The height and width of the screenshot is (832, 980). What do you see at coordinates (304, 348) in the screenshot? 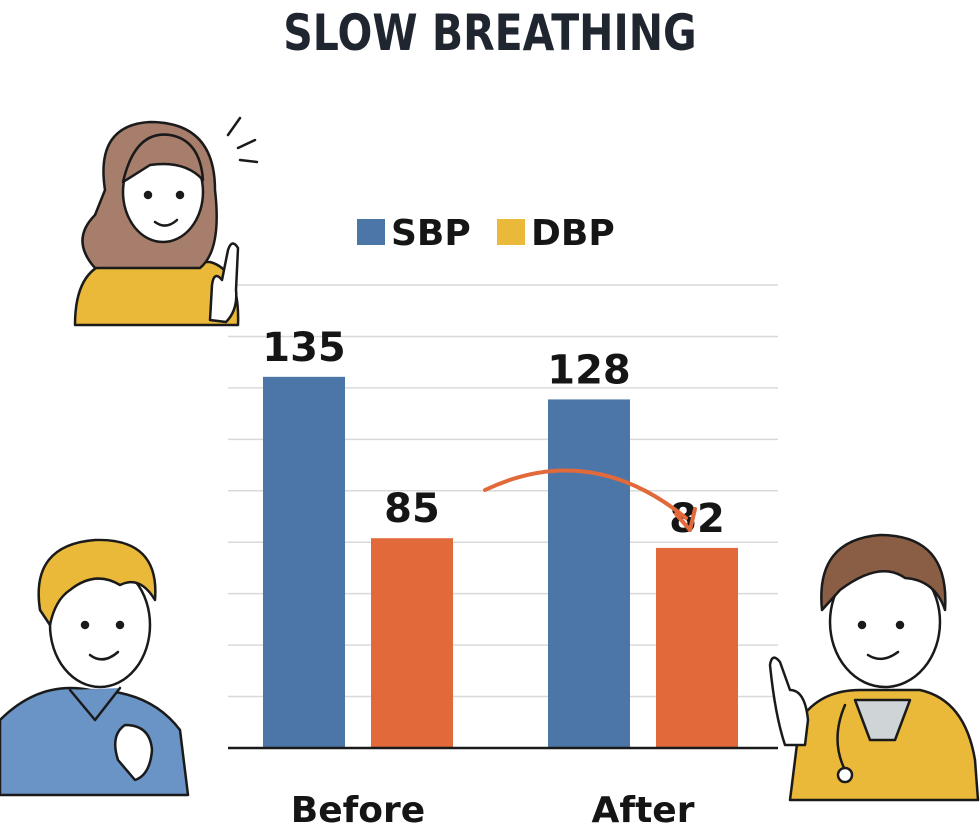
I see `data-label: 135` at bounding box center [304, 348].